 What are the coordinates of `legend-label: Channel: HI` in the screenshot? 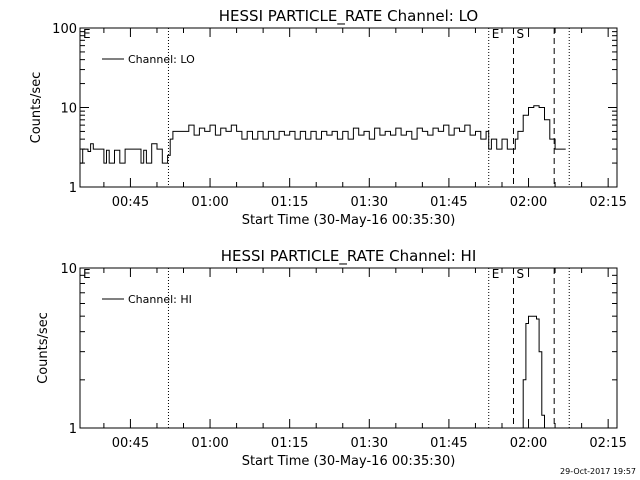 It's located at (160, 299).